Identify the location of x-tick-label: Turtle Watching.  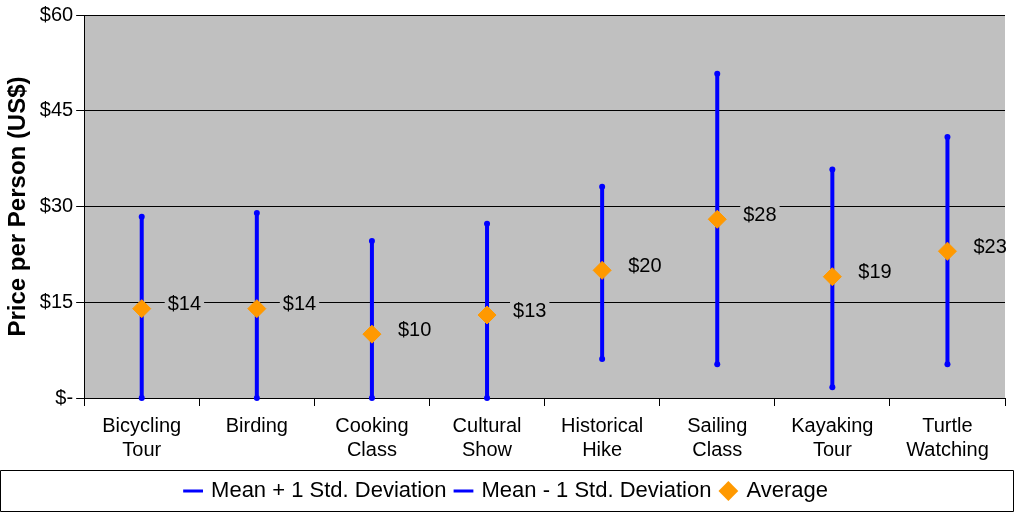
(947, 436).